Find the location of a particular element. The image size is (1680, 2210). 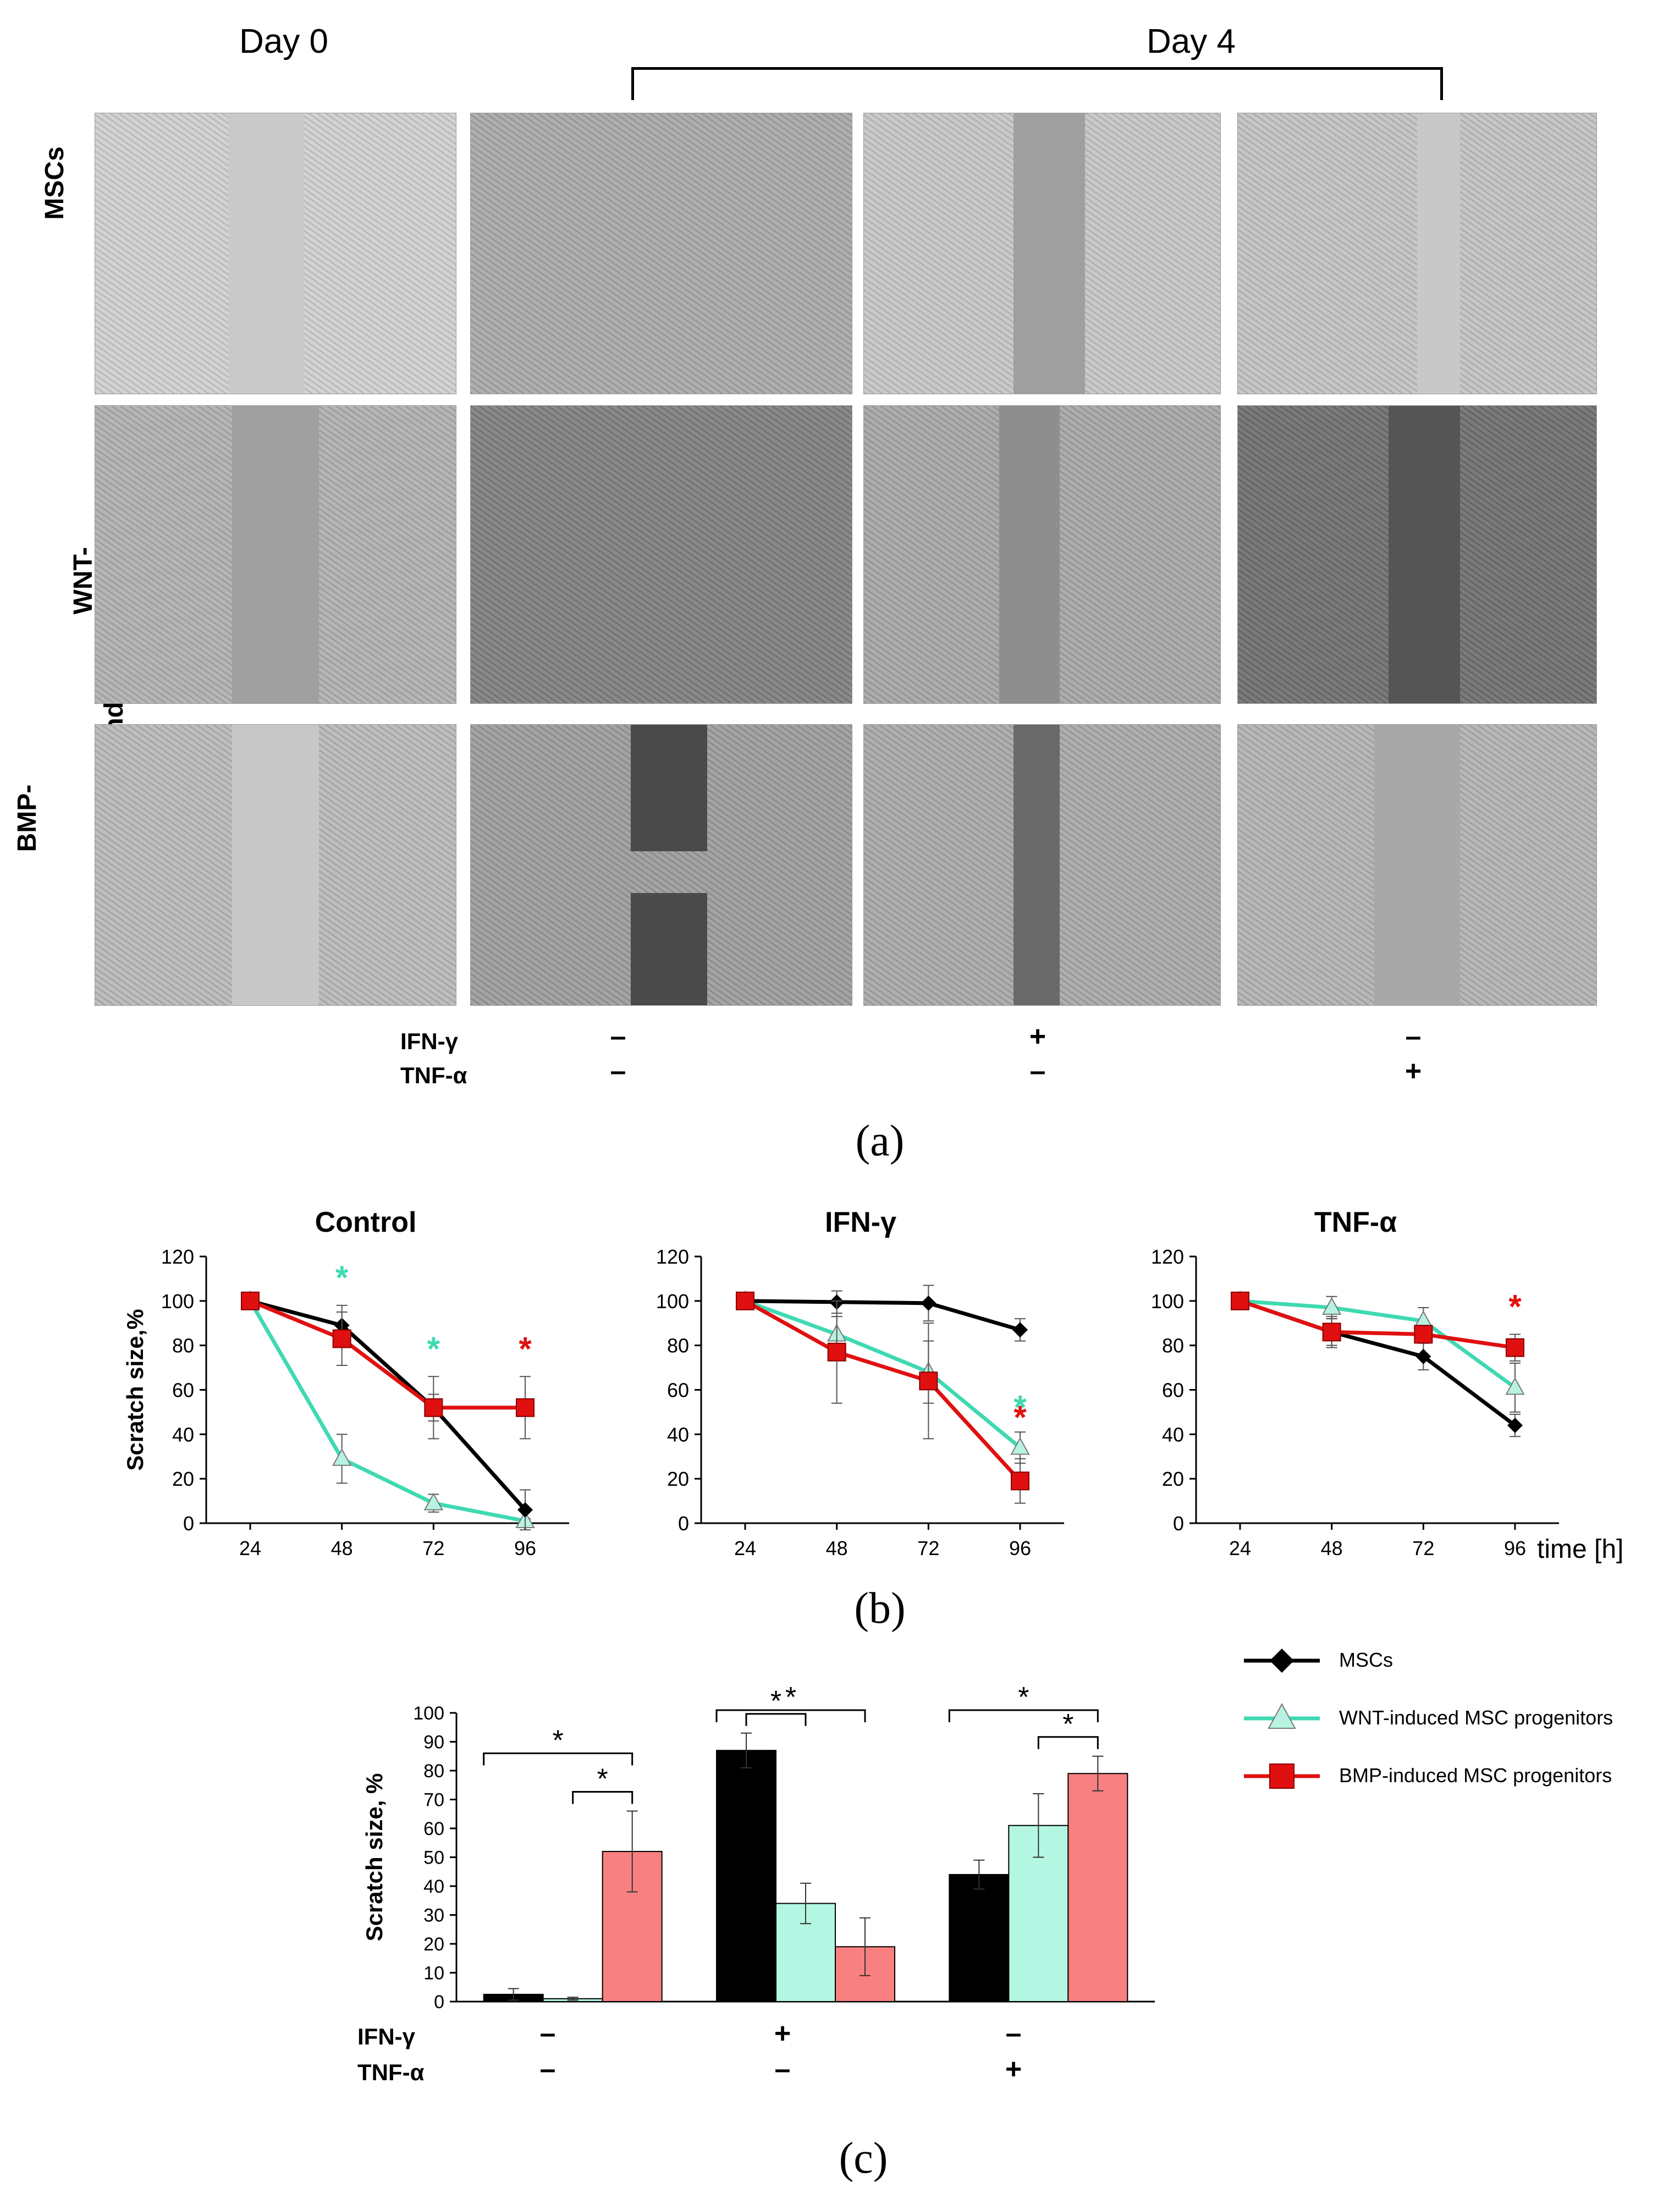

legend-label: BMP-induced MSC progenitors is located at coordinates (1475, 1775).